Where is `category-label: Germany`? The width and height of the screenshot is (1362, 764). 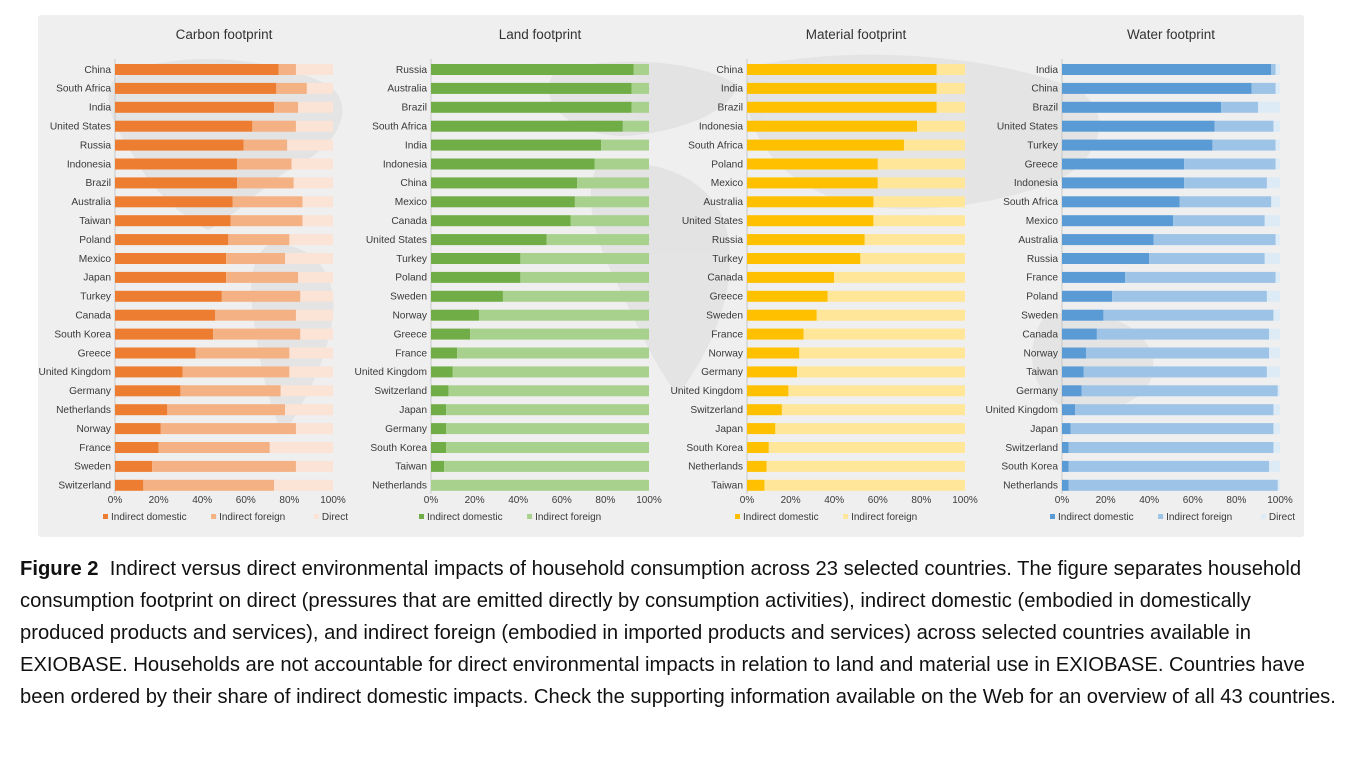
category-label: Germany is located at coordinates (722, 372).